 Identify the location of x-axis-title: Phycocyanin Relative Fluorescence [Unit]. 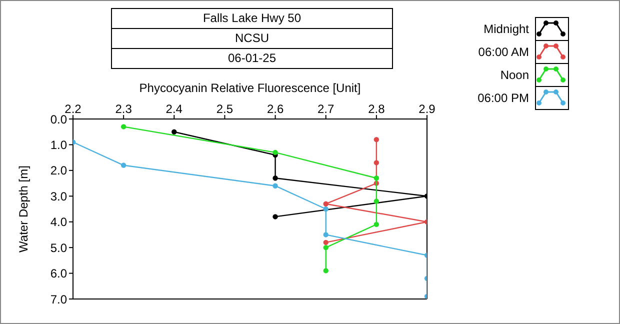
(250, 88).